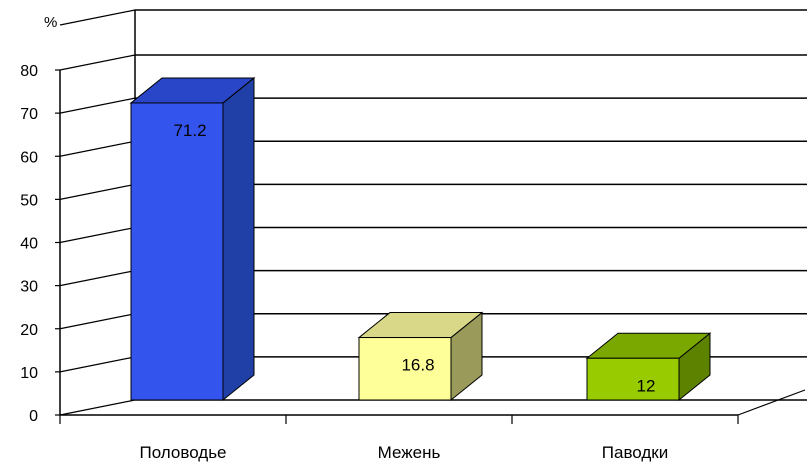 The image size is (807, 466). I want to click on y-tick-label: 70, so click(29, 114).